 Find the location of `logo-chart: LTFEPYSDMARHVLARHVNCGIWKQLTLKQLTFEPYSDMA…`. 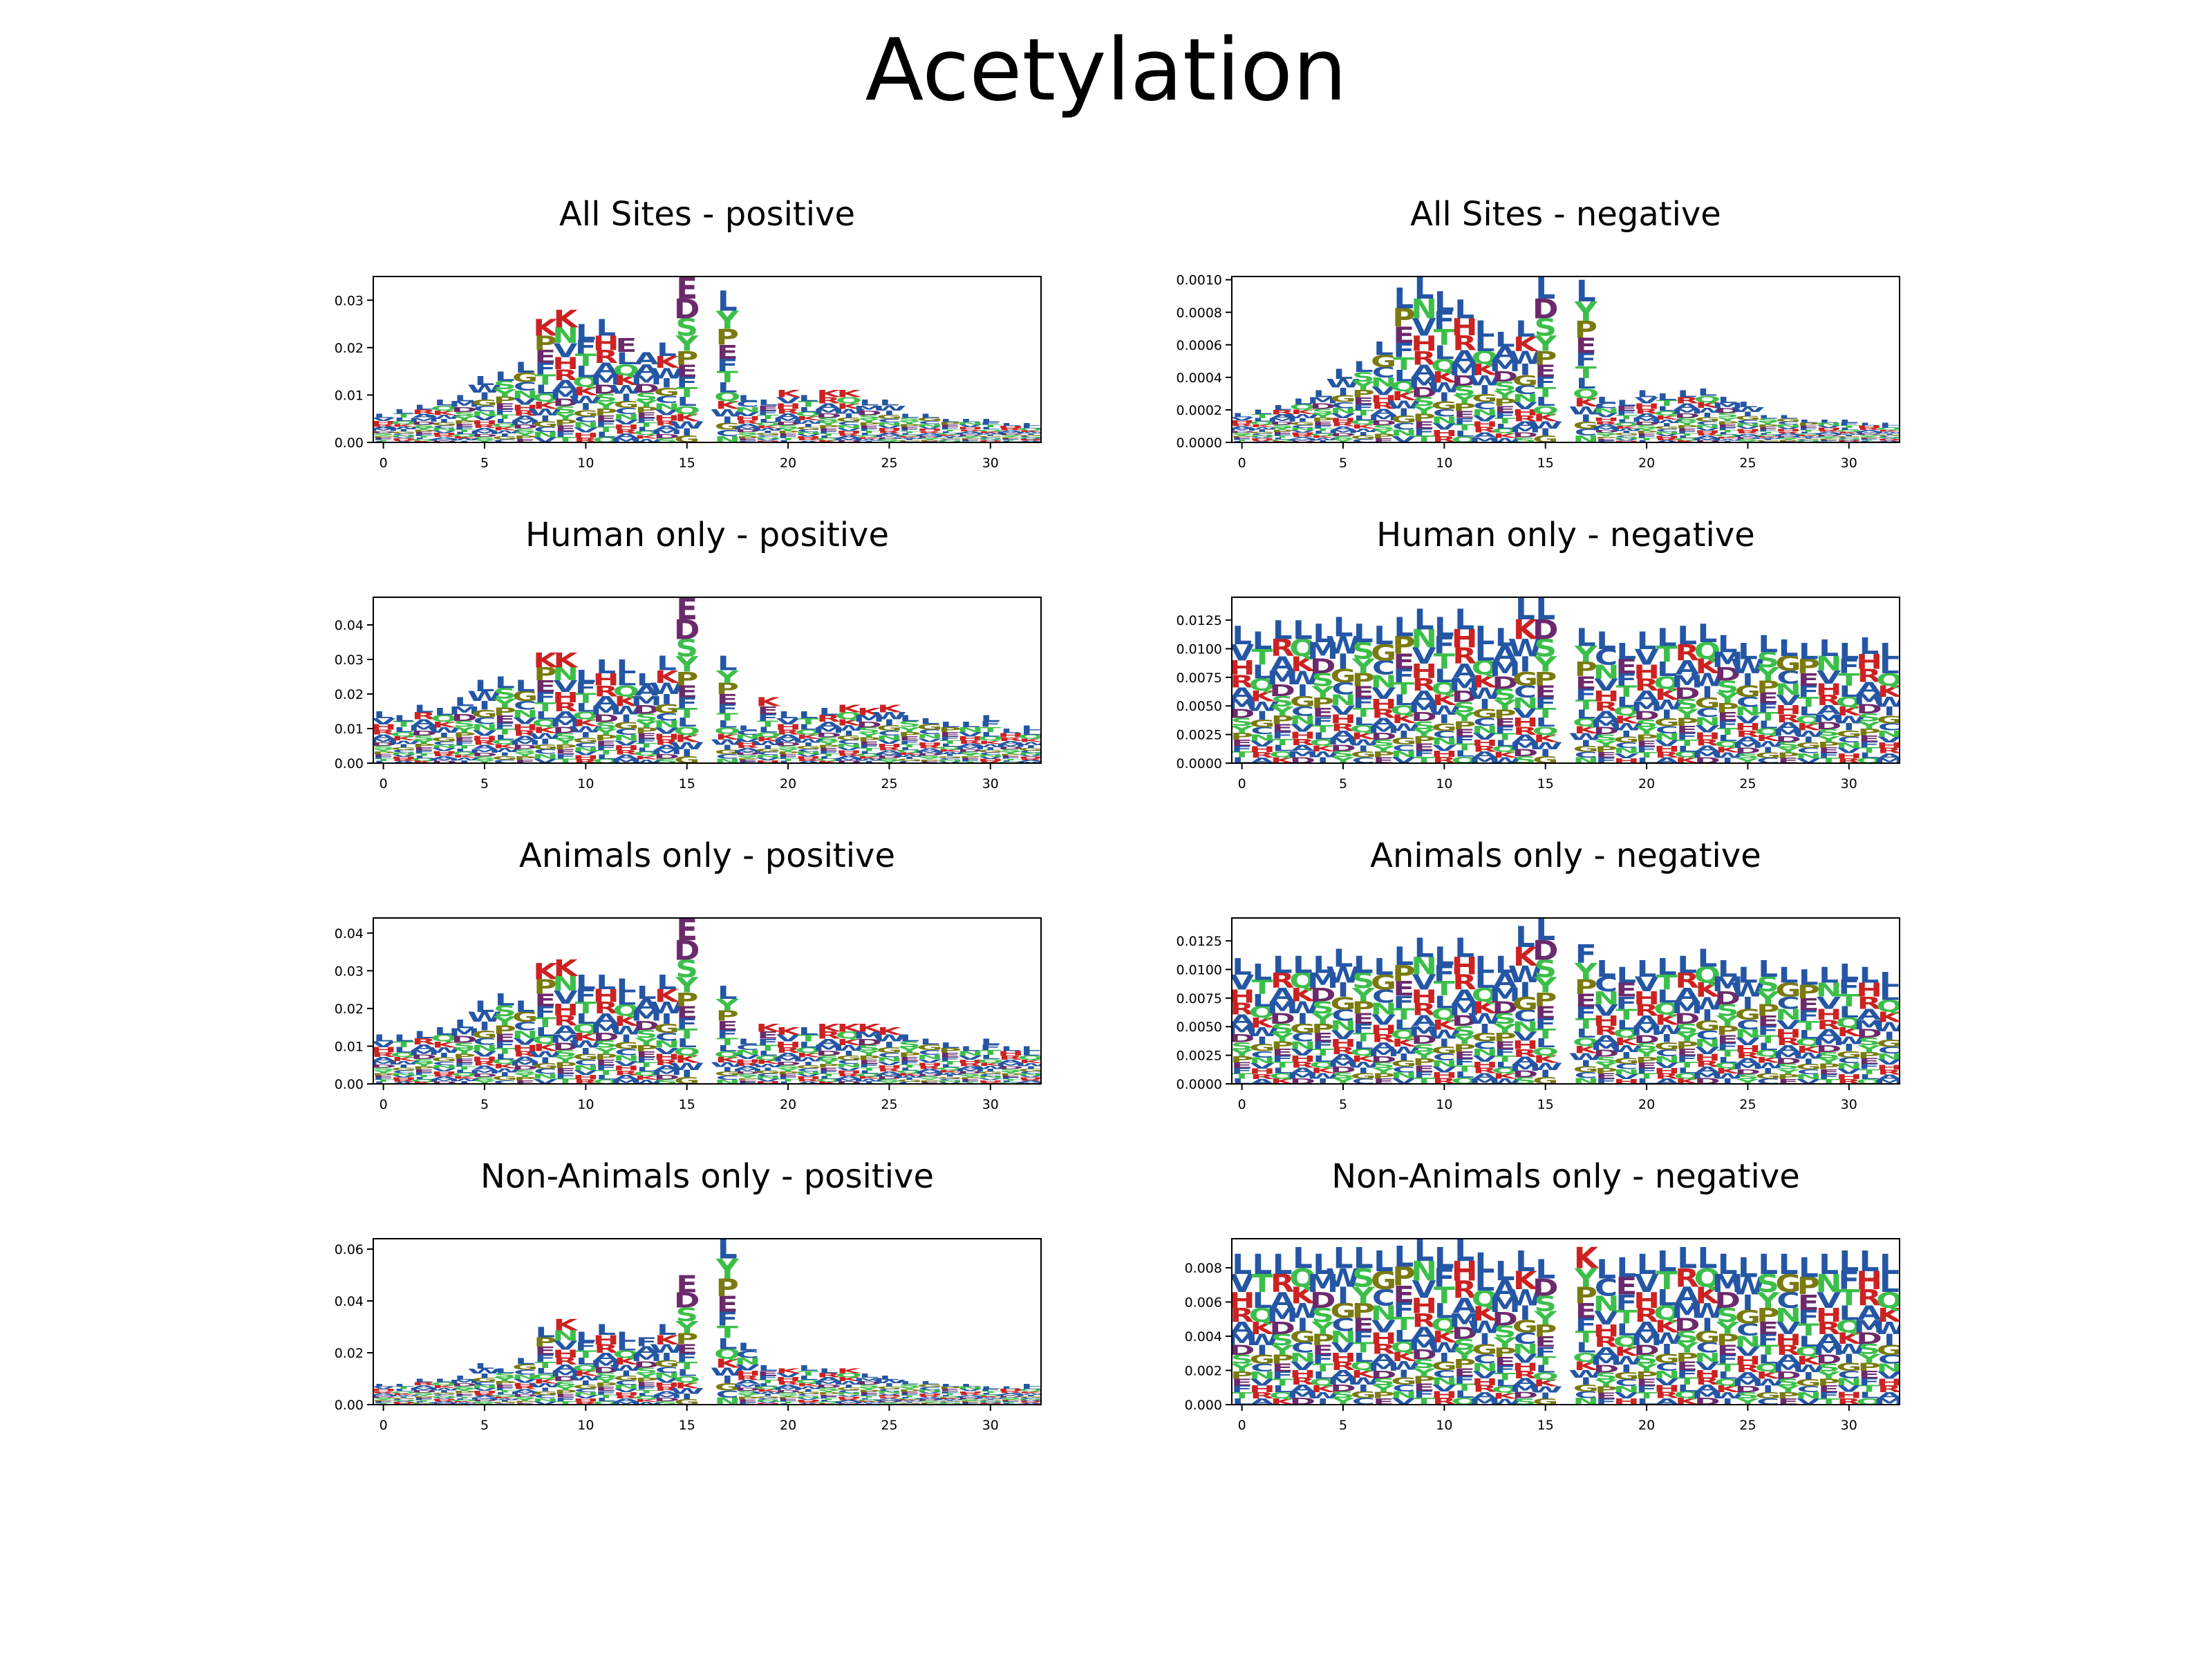

logo-chart: LTFEPYSDMARHVLARHVNCGIWKQLTLKQLTFEPYSDMA… is located at coordinates (688, 1014).